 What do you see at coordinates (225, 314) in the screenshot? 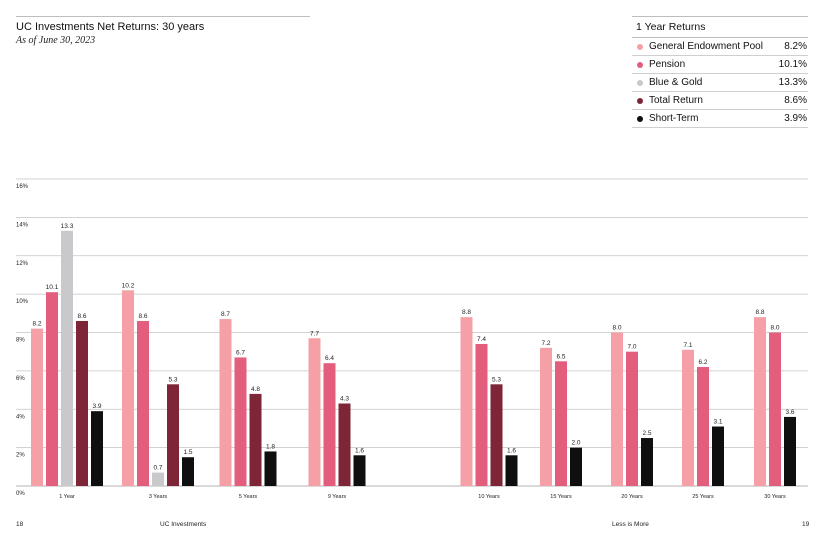
I see `bar-value-label: 8.7` at bounding box center [225, 314].